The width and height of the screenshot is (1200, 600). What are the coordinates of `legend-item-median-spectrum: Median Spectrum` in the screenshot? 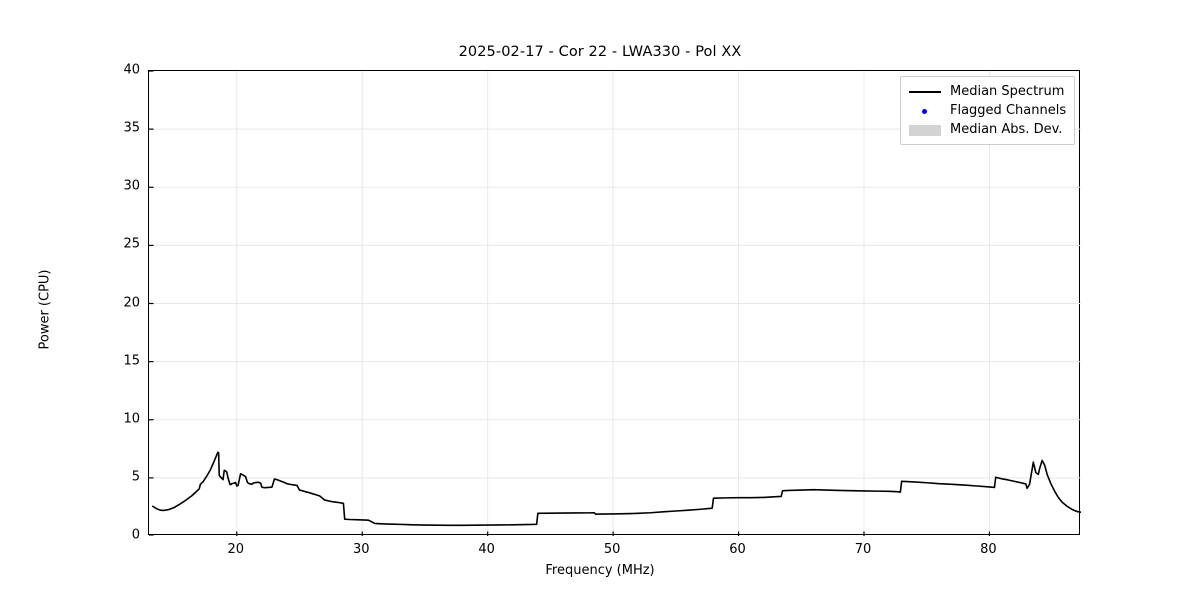 It's located at (987, 91).